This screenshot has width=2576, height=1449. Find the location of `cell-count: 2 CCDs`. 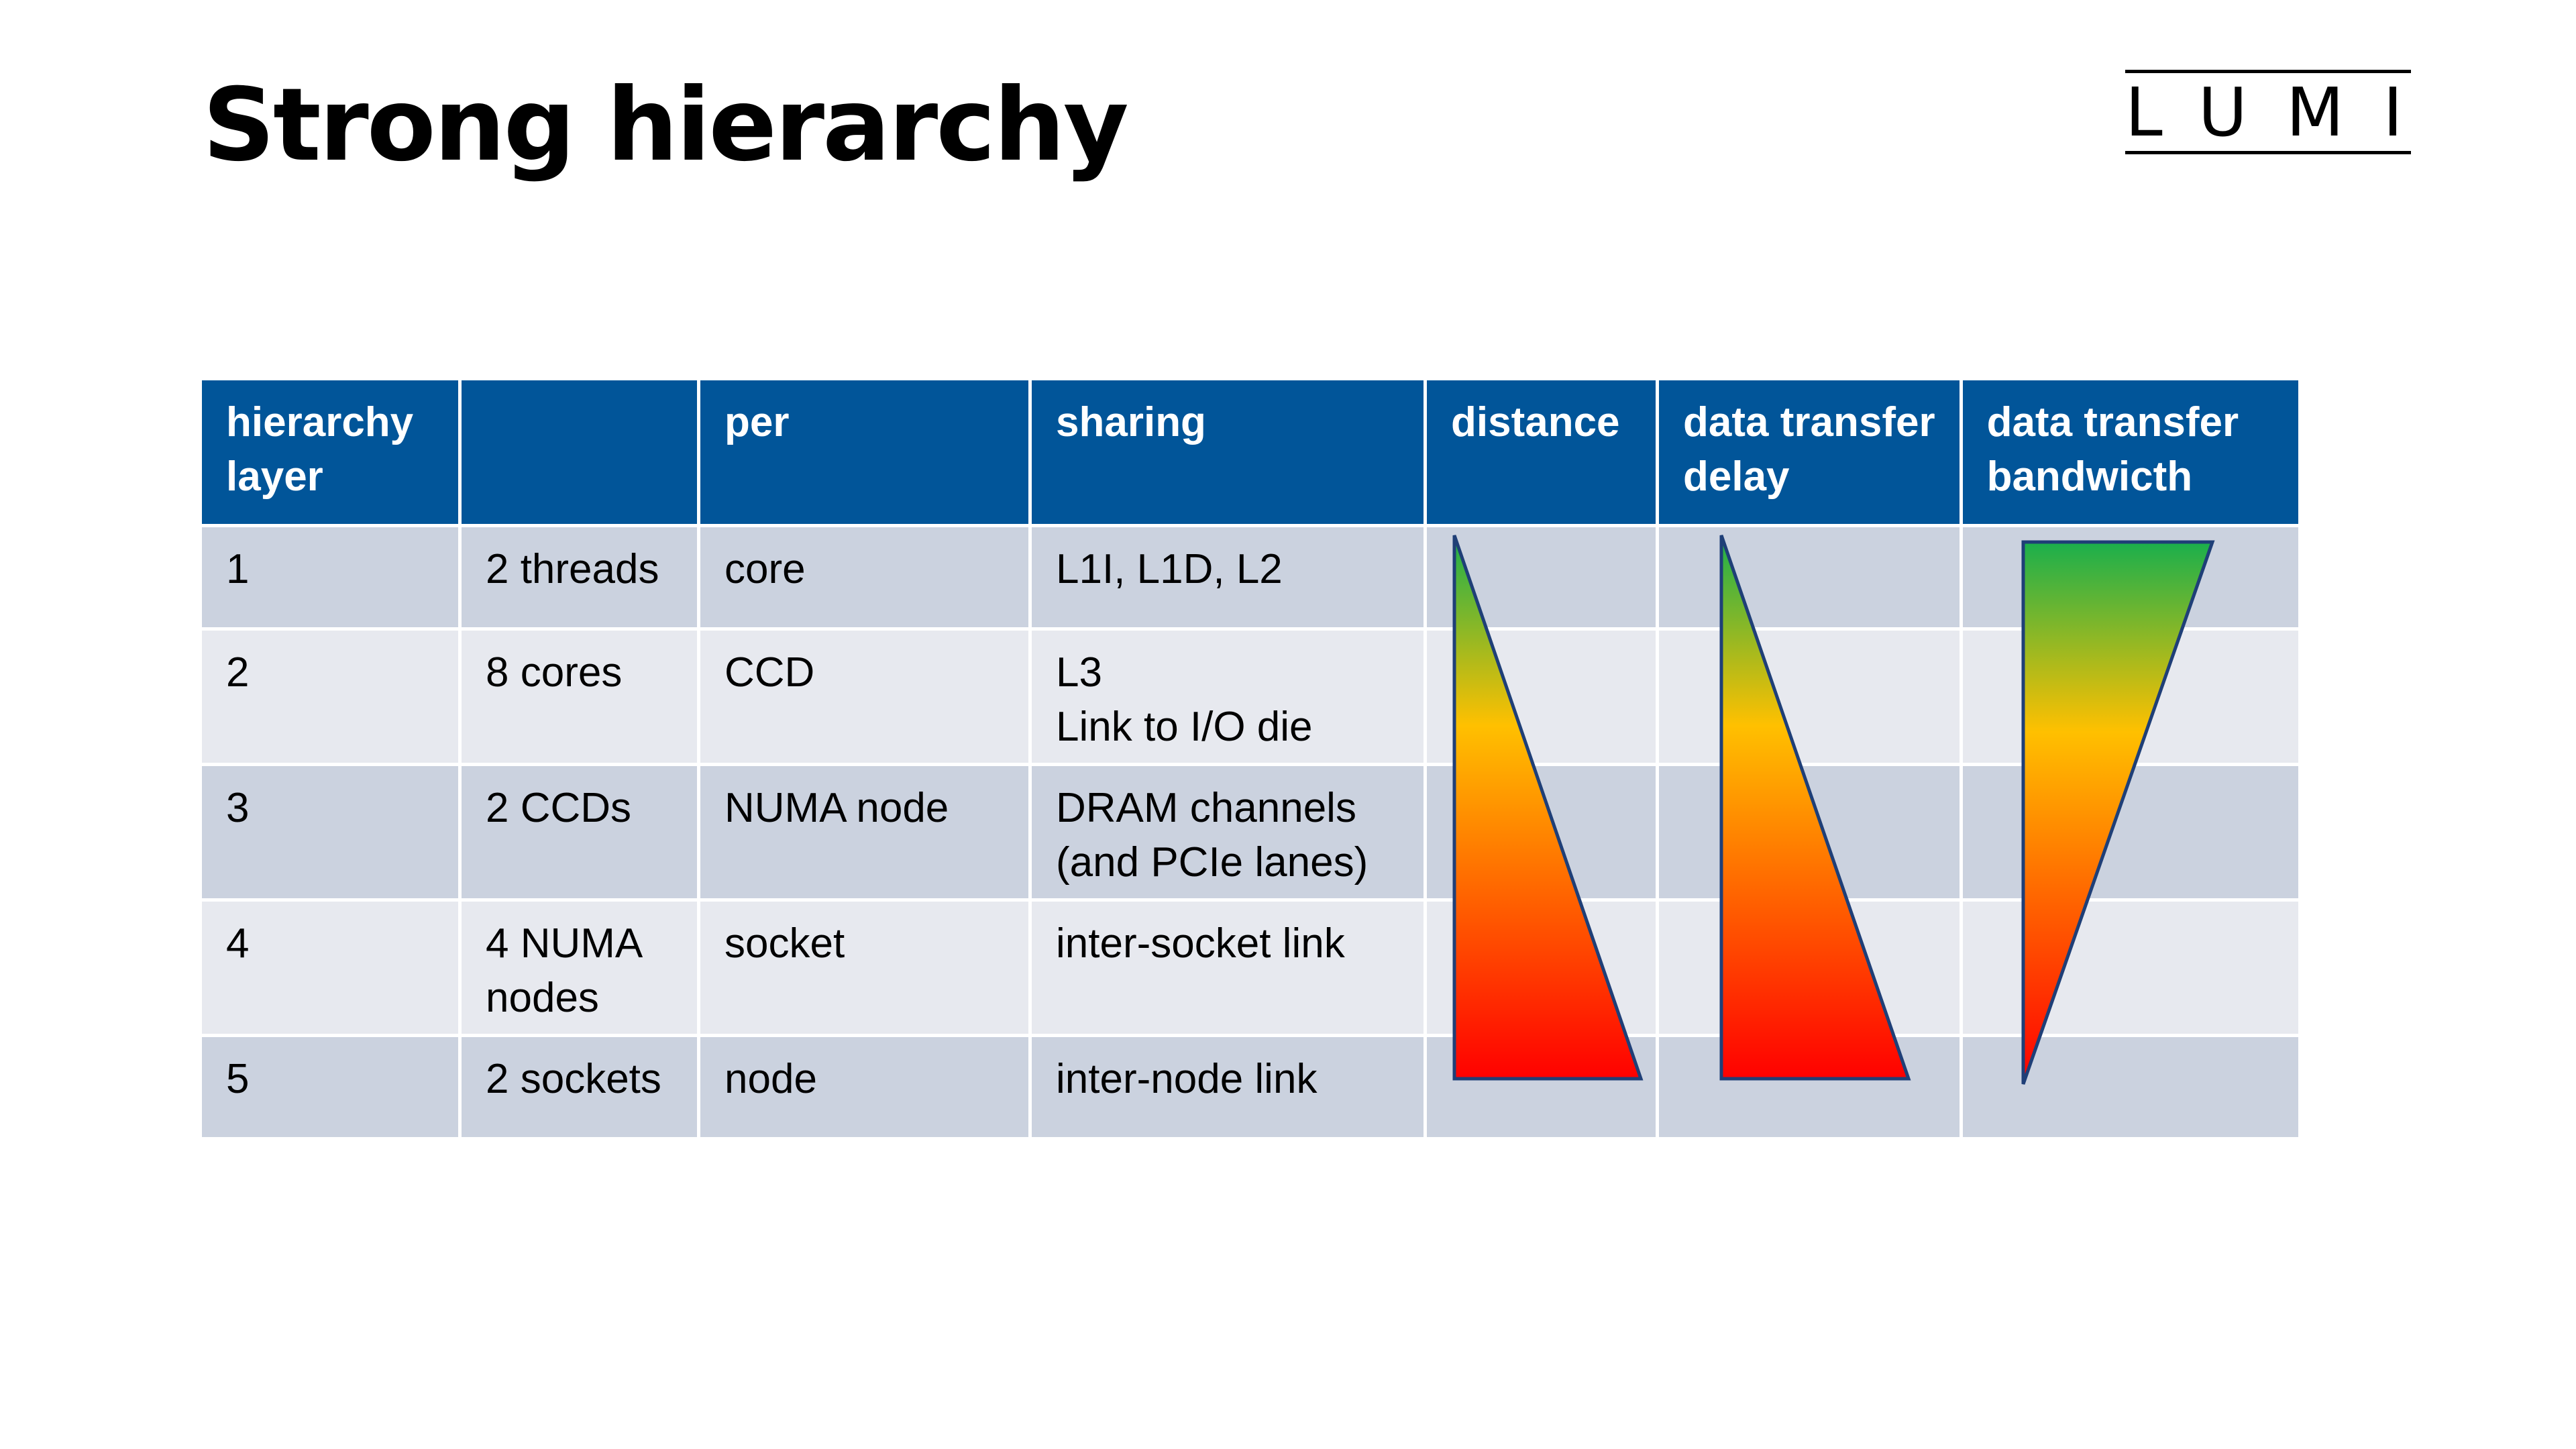

cell-count: 2 CCDs is located at coordinates (579, 832).